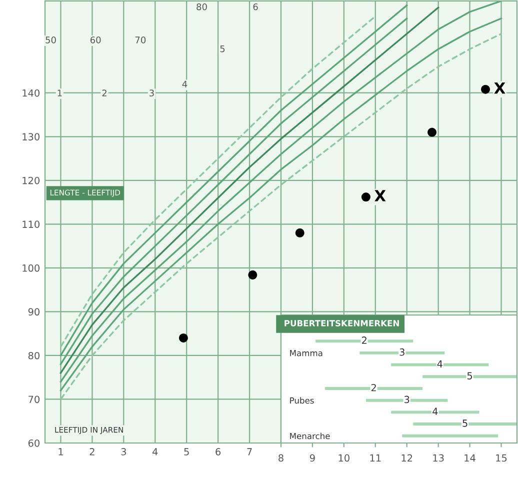 The height and width of the screenshot is (478, 518). I want to click on category-label: Pubes, so click(302, 400).